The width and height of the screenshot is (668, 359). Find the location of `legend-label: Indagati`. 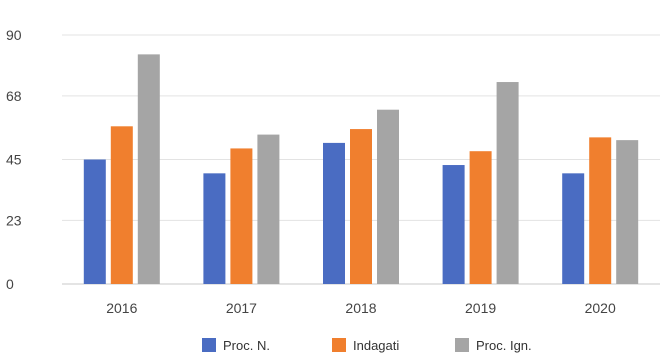

legend-label: Indagati is located at coordinates (376, 345).